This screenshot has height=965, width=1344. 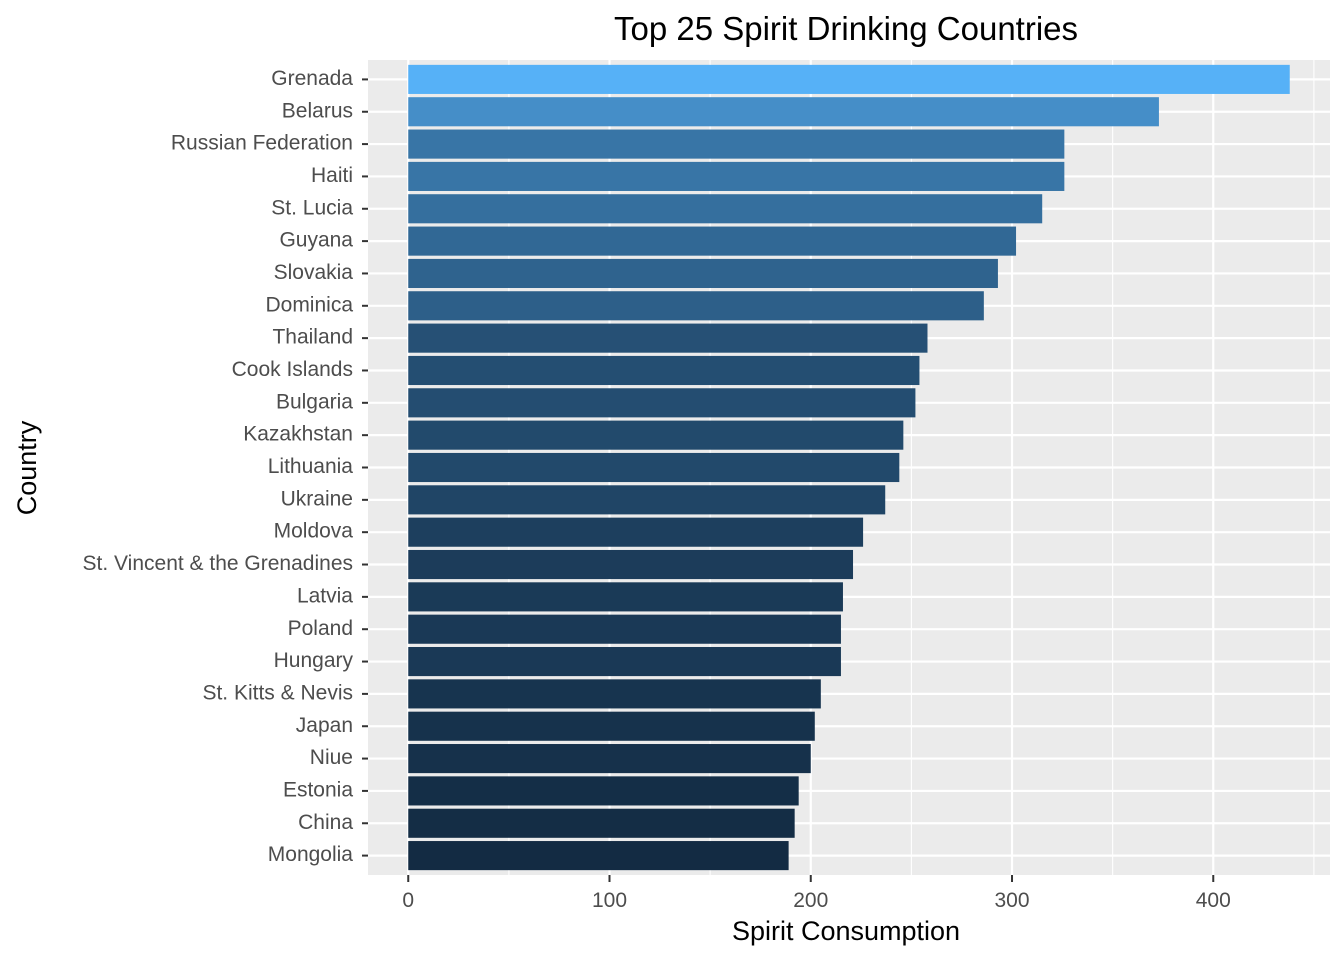 I want to click on bar-estonia, so click(x=603, y=791).